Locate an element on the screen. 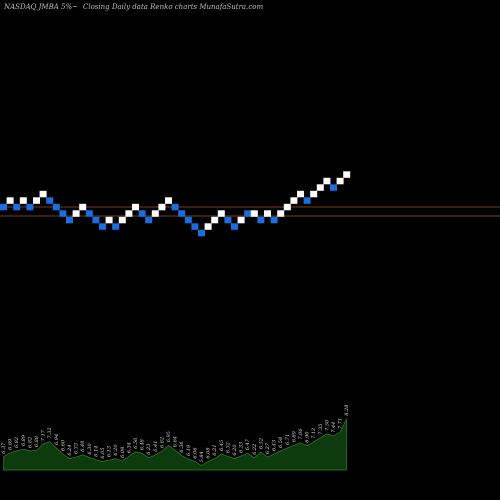  volume-value-label: 7.32 is located at coordinates (50, 432).